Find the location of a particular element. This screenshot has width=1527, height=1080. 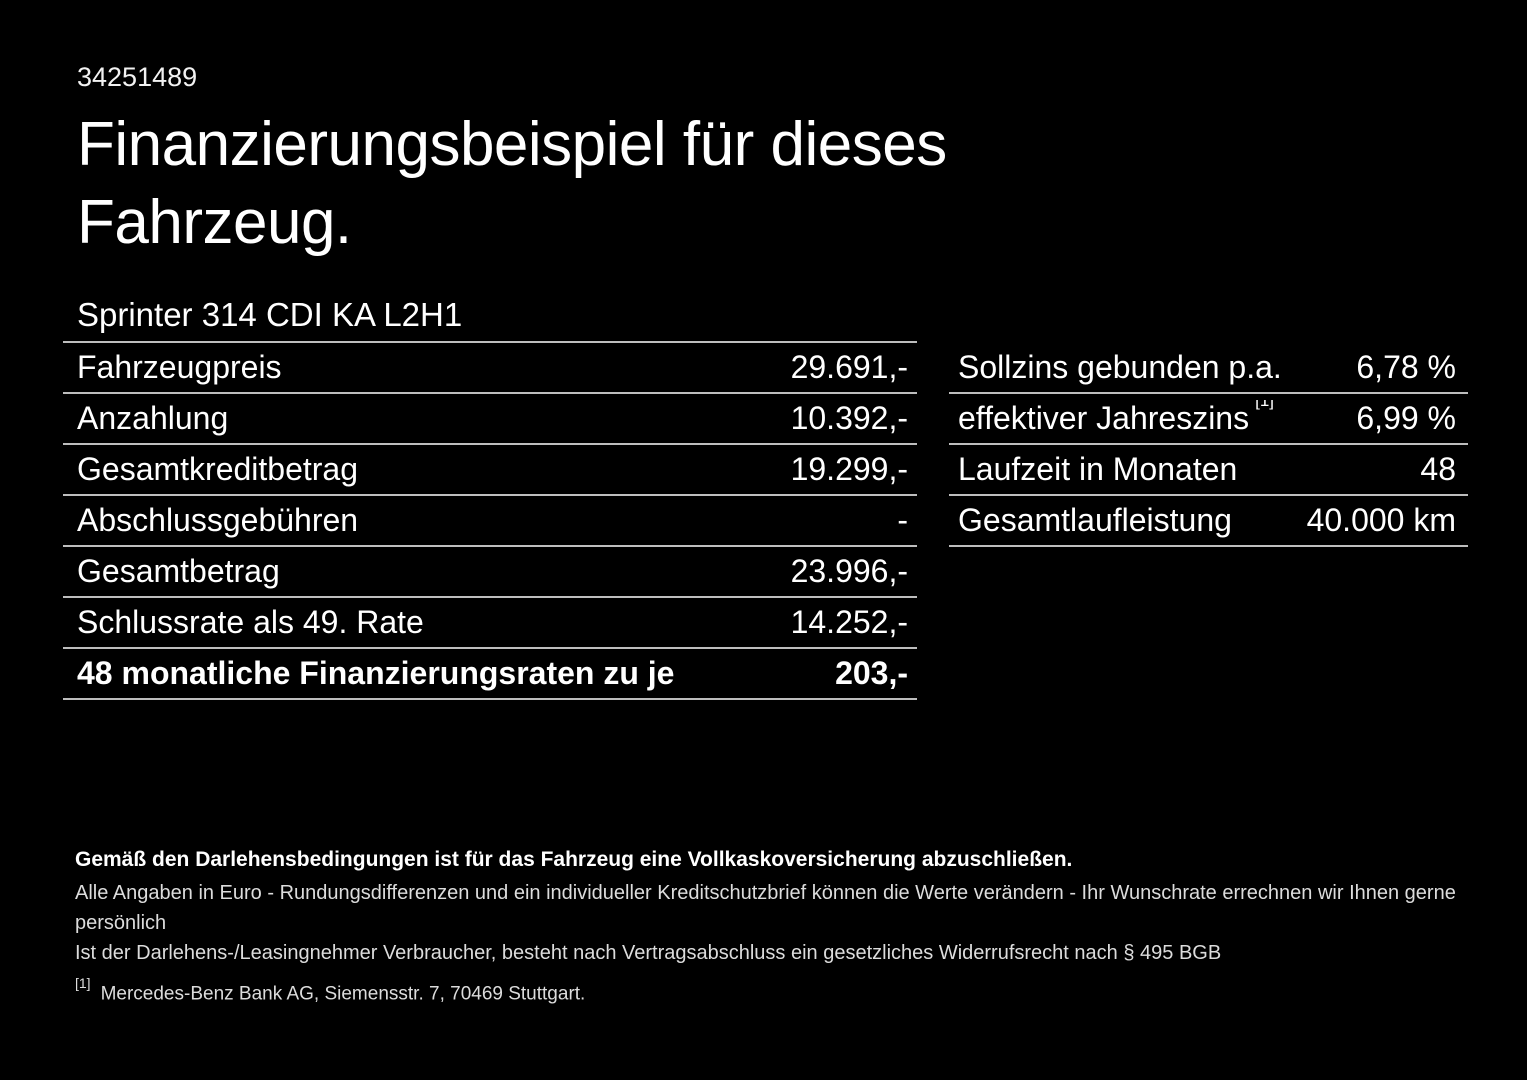

row-label: Schlussrate als 49. Rate is located at coordinates (250, 622).